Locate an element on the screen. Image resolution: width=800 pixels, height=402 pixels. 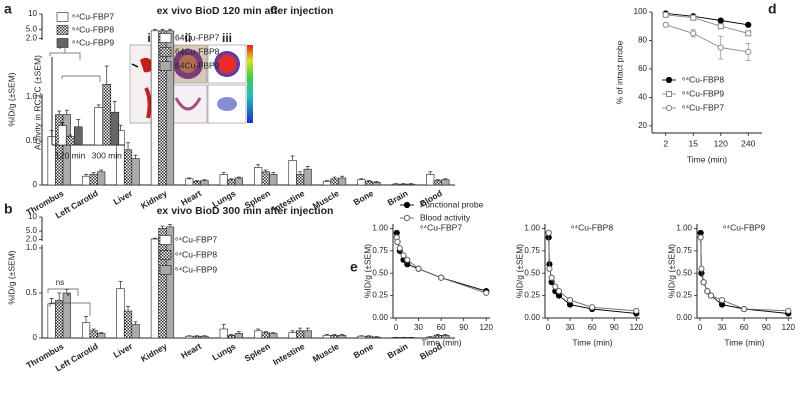
y-tick-label: 10 is located at coordinates (32, 216).